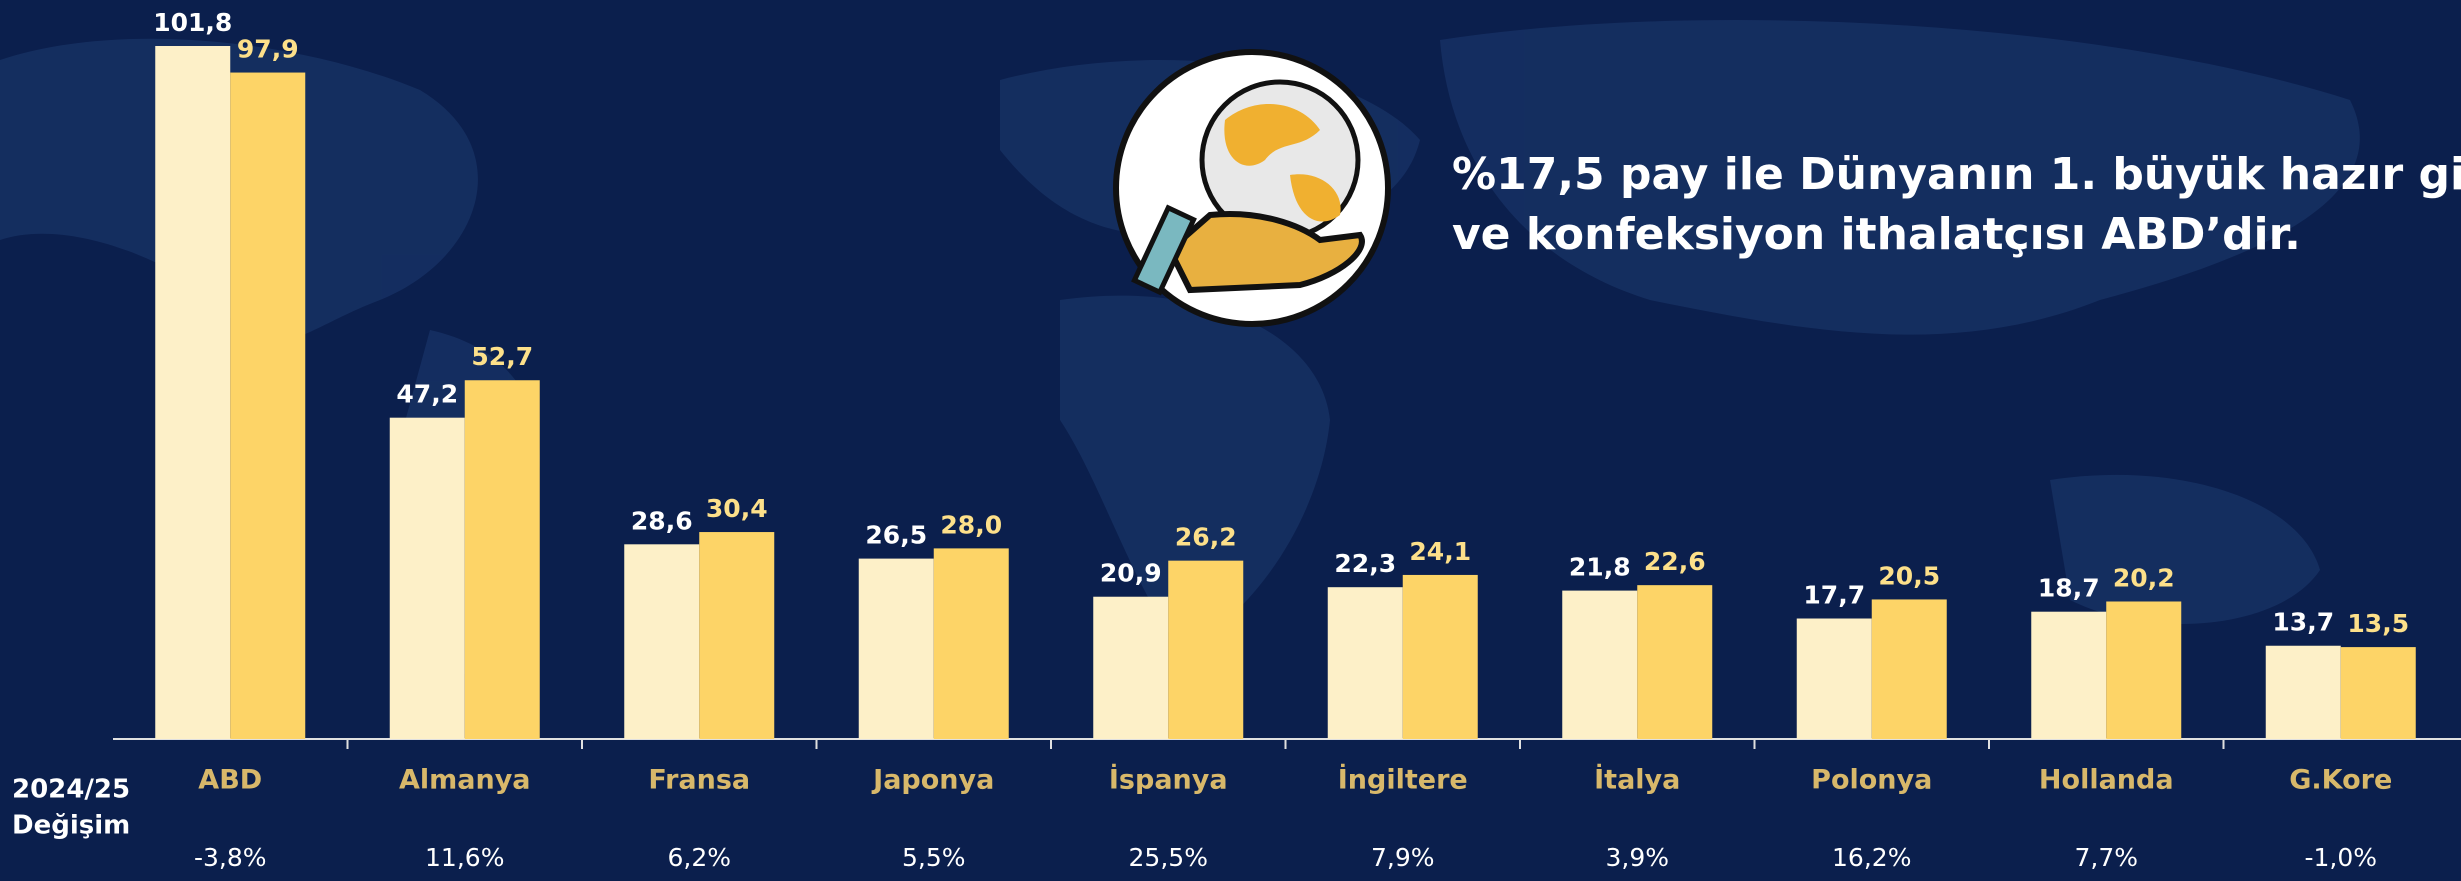 This screenshot has height=881, width=2461. What do you see at coordinates (1168, 857) in the screenshot?
I see `change-value: 25,5%` at bounding box center [1168, 857].